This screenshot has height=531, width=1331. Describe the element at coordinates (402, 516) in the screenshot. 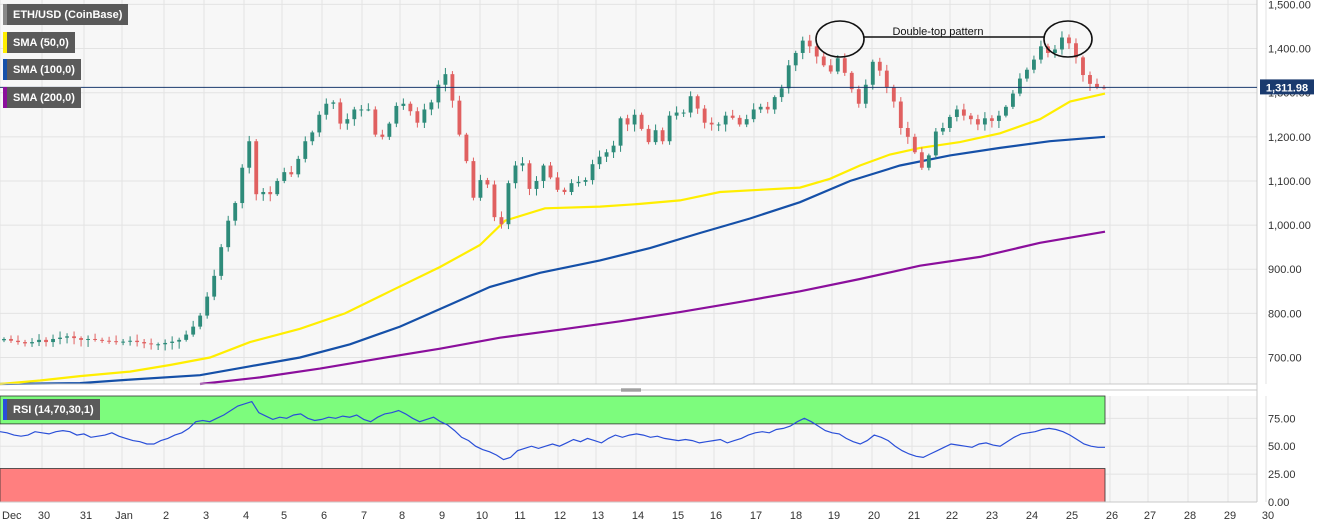

I see `x-tick-label: 8` at that location.